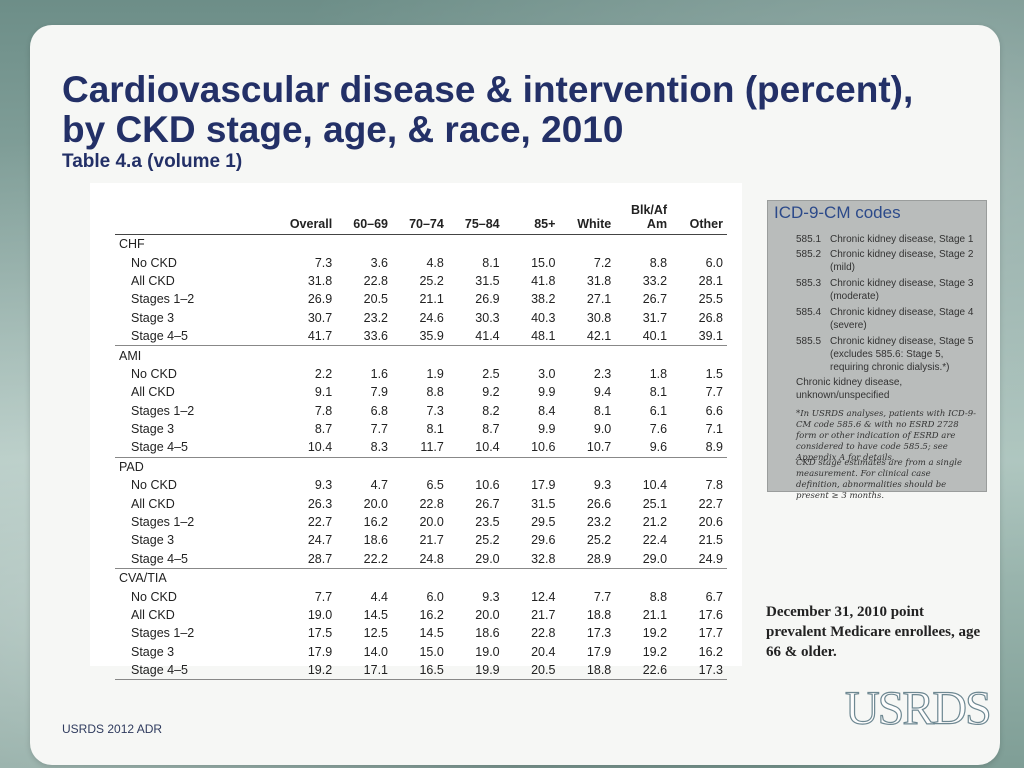 The image size is (1024, 768). I want to click on value-cell: 20.5, so click(531, 670).